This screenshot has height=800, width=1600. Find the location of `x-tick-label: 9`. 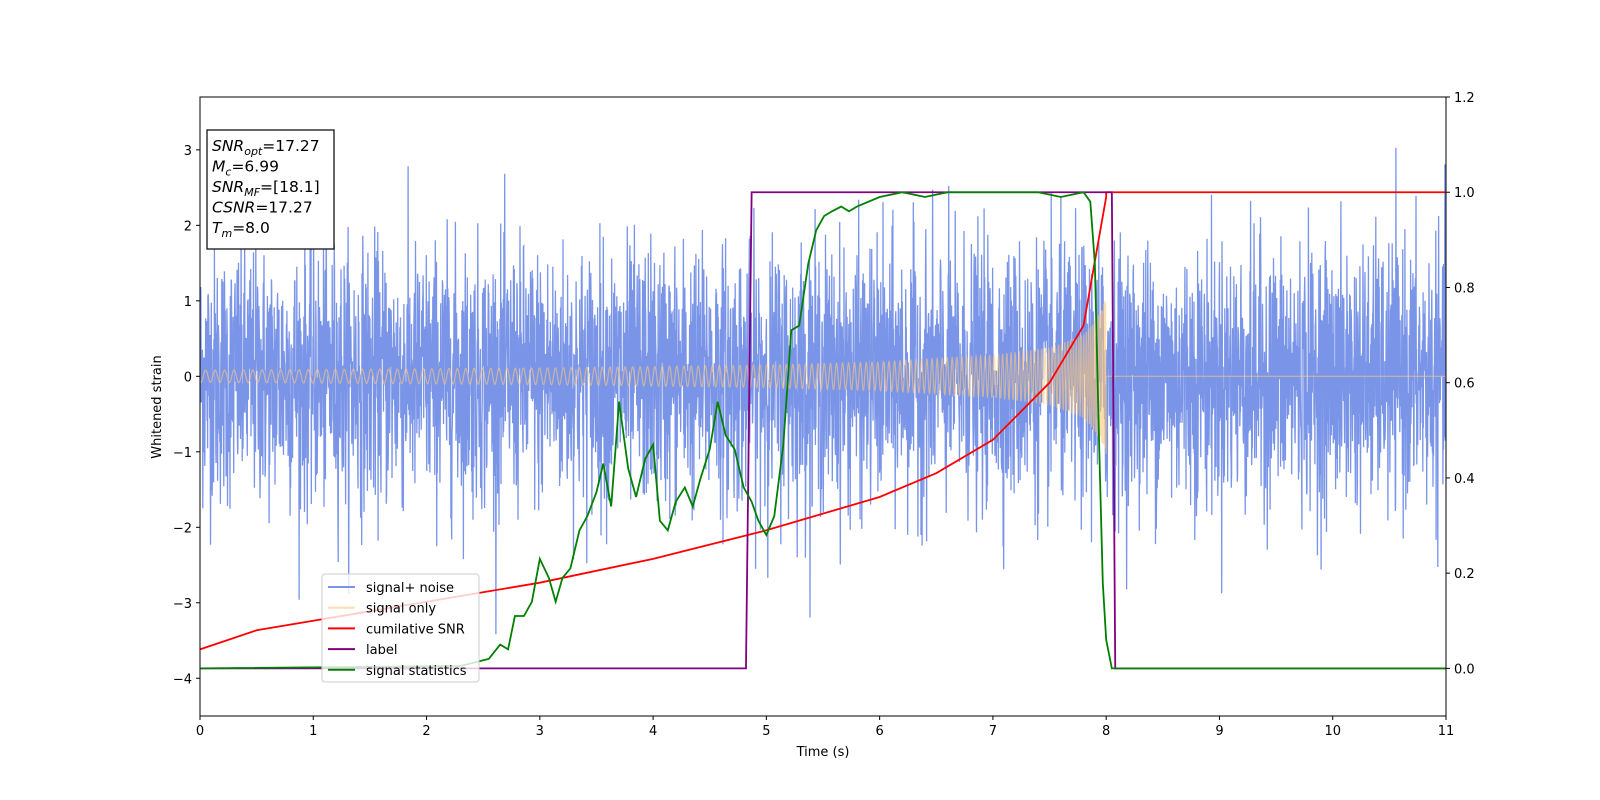

x-tick-label: 9 is located at coordinates (1219, 731).